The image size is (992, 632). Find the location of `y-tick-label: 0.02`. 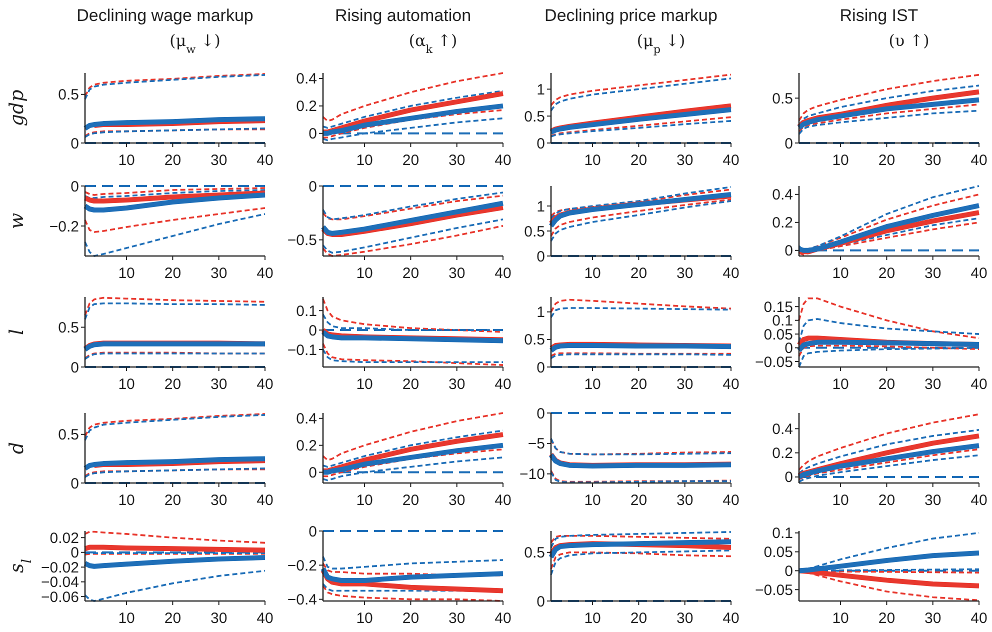

y-tick-label: 0.02 is located at coordinates (64, 538).